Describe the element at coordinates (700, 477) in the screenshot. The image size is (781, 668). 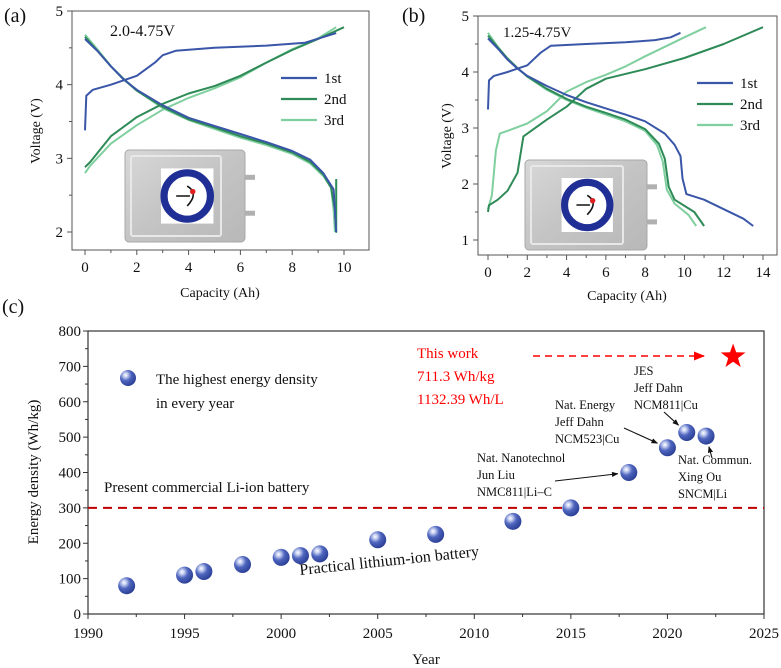
I see `annotation-text: Xing Ou` at that location.